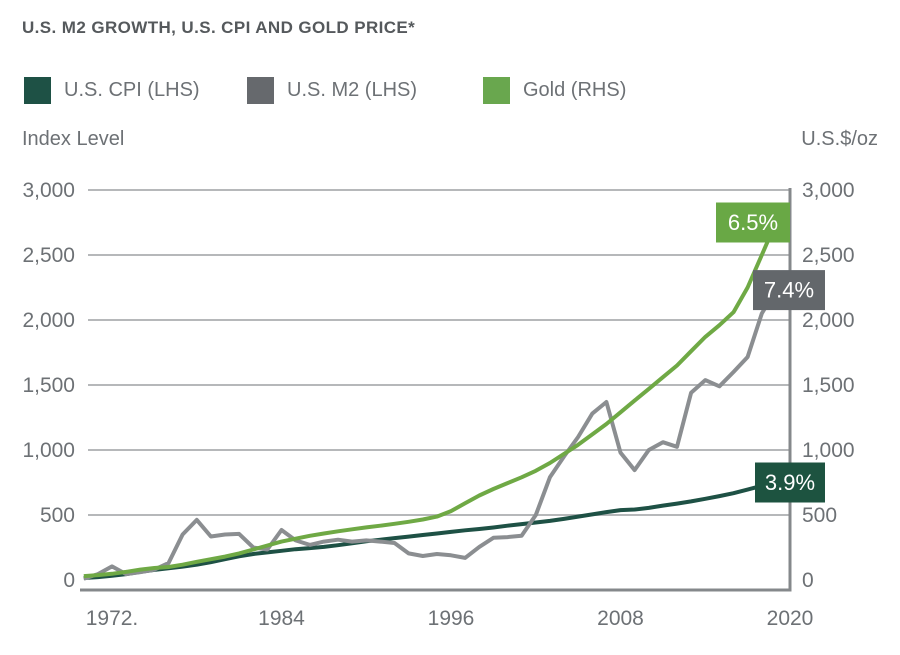 This screenshot has height=655, width=900. I want to click on y-tick-left-1500: 1,500, so click(48, 385).